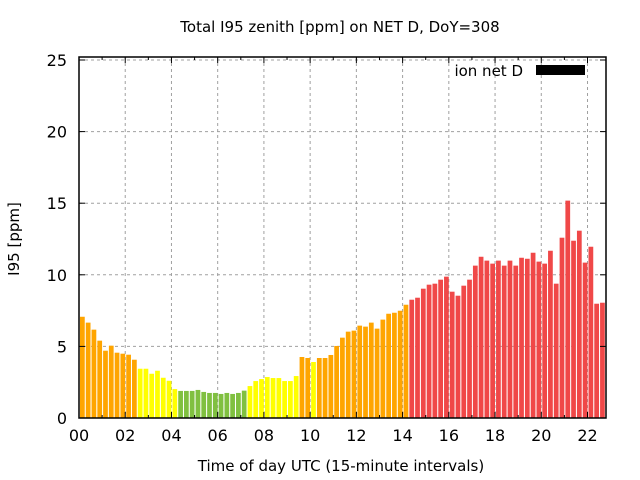  Describe the element at coordinates (340, 466) in the screenshot. I see `x-axis-label: Time of day UTC (15-minute intervals)` at that location.